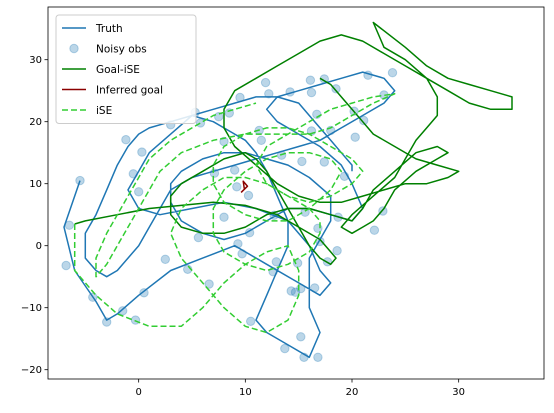  I want to click on x-tick-label: 20, so click(352, 392).